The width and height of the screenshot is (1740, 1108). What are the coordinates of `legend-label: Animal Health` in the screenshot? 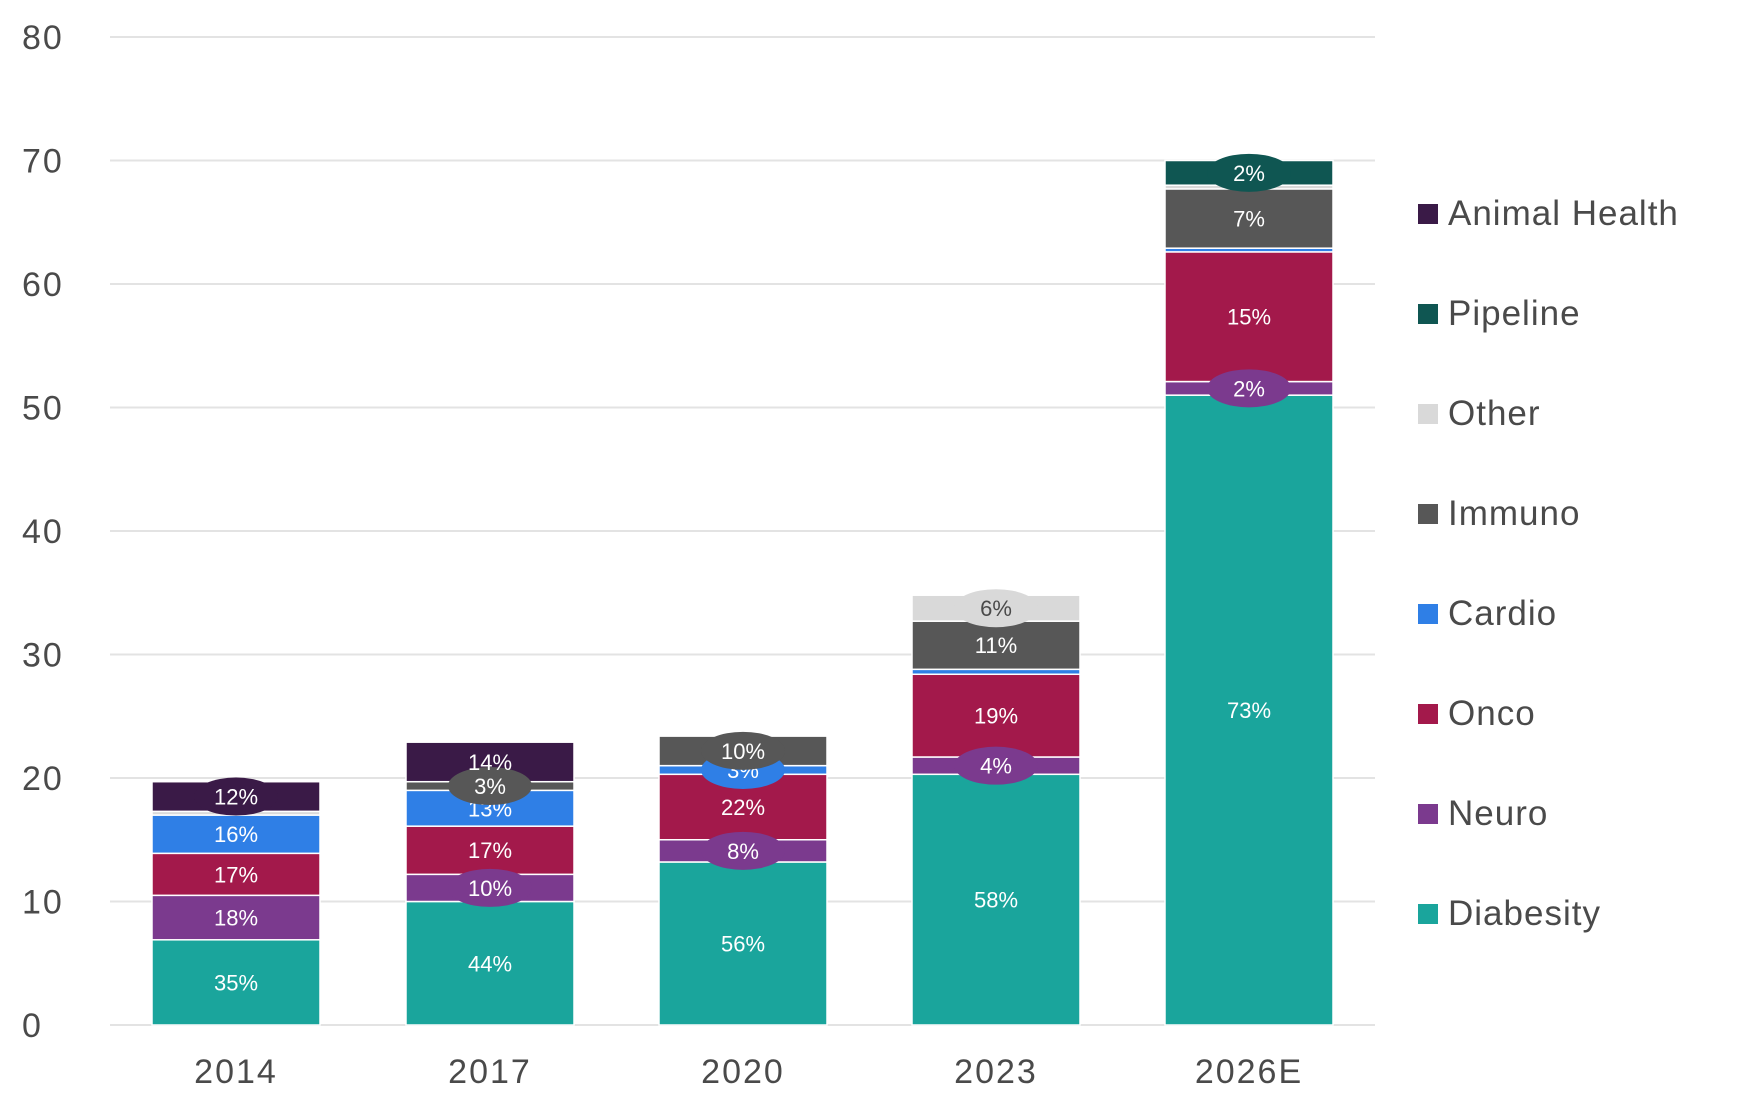 It's located at (1563, 213).